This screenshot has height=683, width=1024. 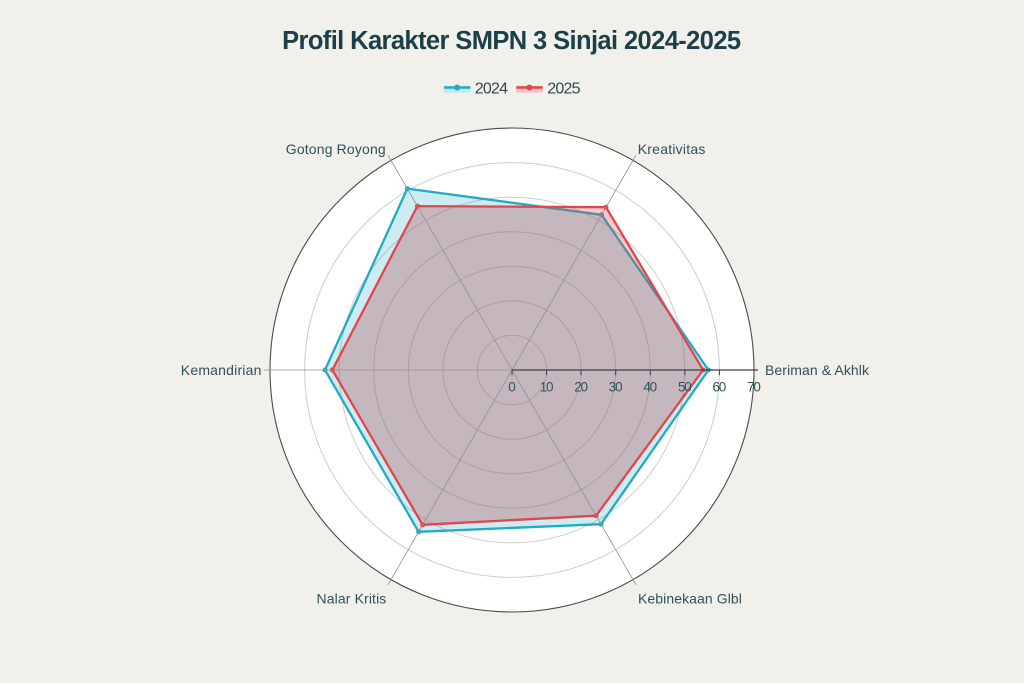 I want to click on svg-text: 0, so click(x=512, y=387).